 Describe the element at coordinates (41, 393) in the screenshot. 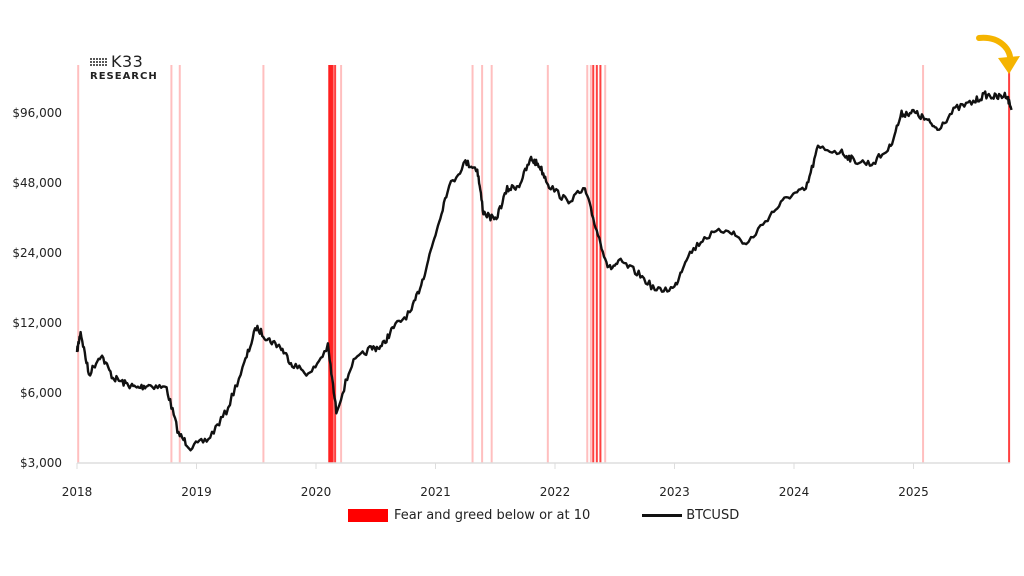

I see `y-tick-label: $6,000` at that location.